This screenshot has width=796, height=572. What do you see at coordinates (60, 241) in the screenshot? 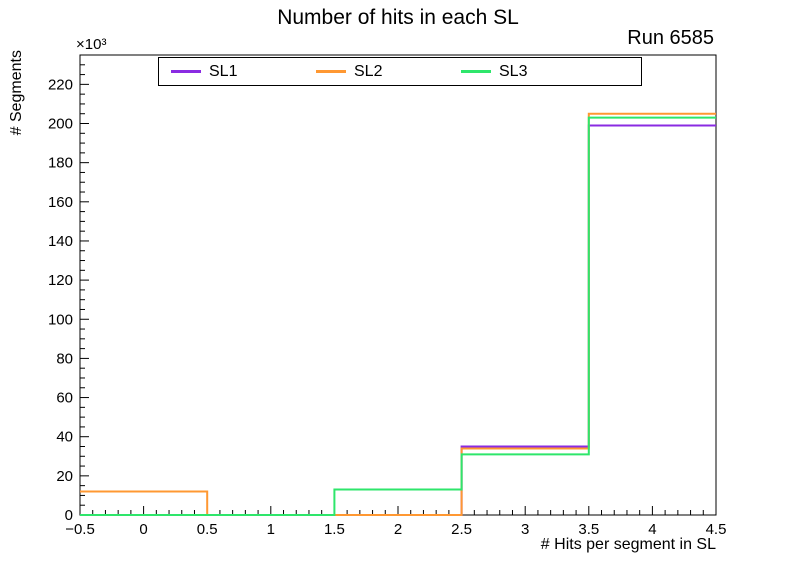
I see `y-tick-label: 140` at bounding box center [60, 241].